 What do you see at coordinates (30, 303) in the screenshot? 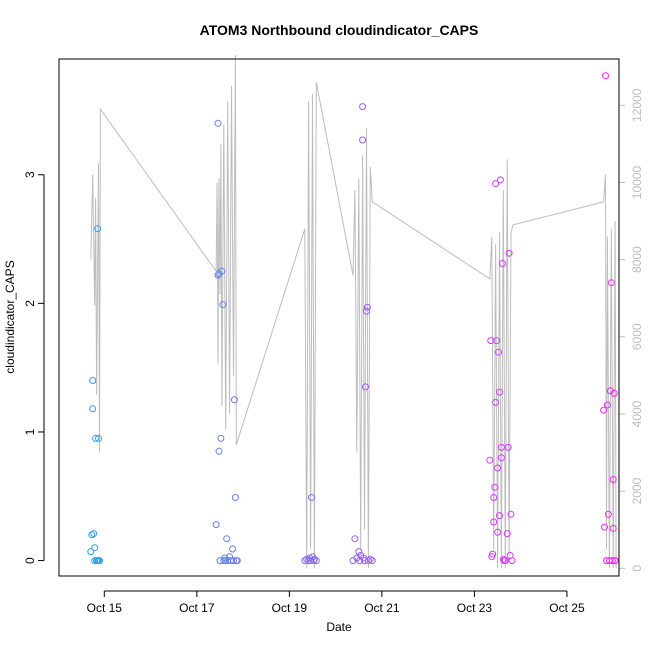
I see `y-tick-label: 2` at bounding box center [30, 303].